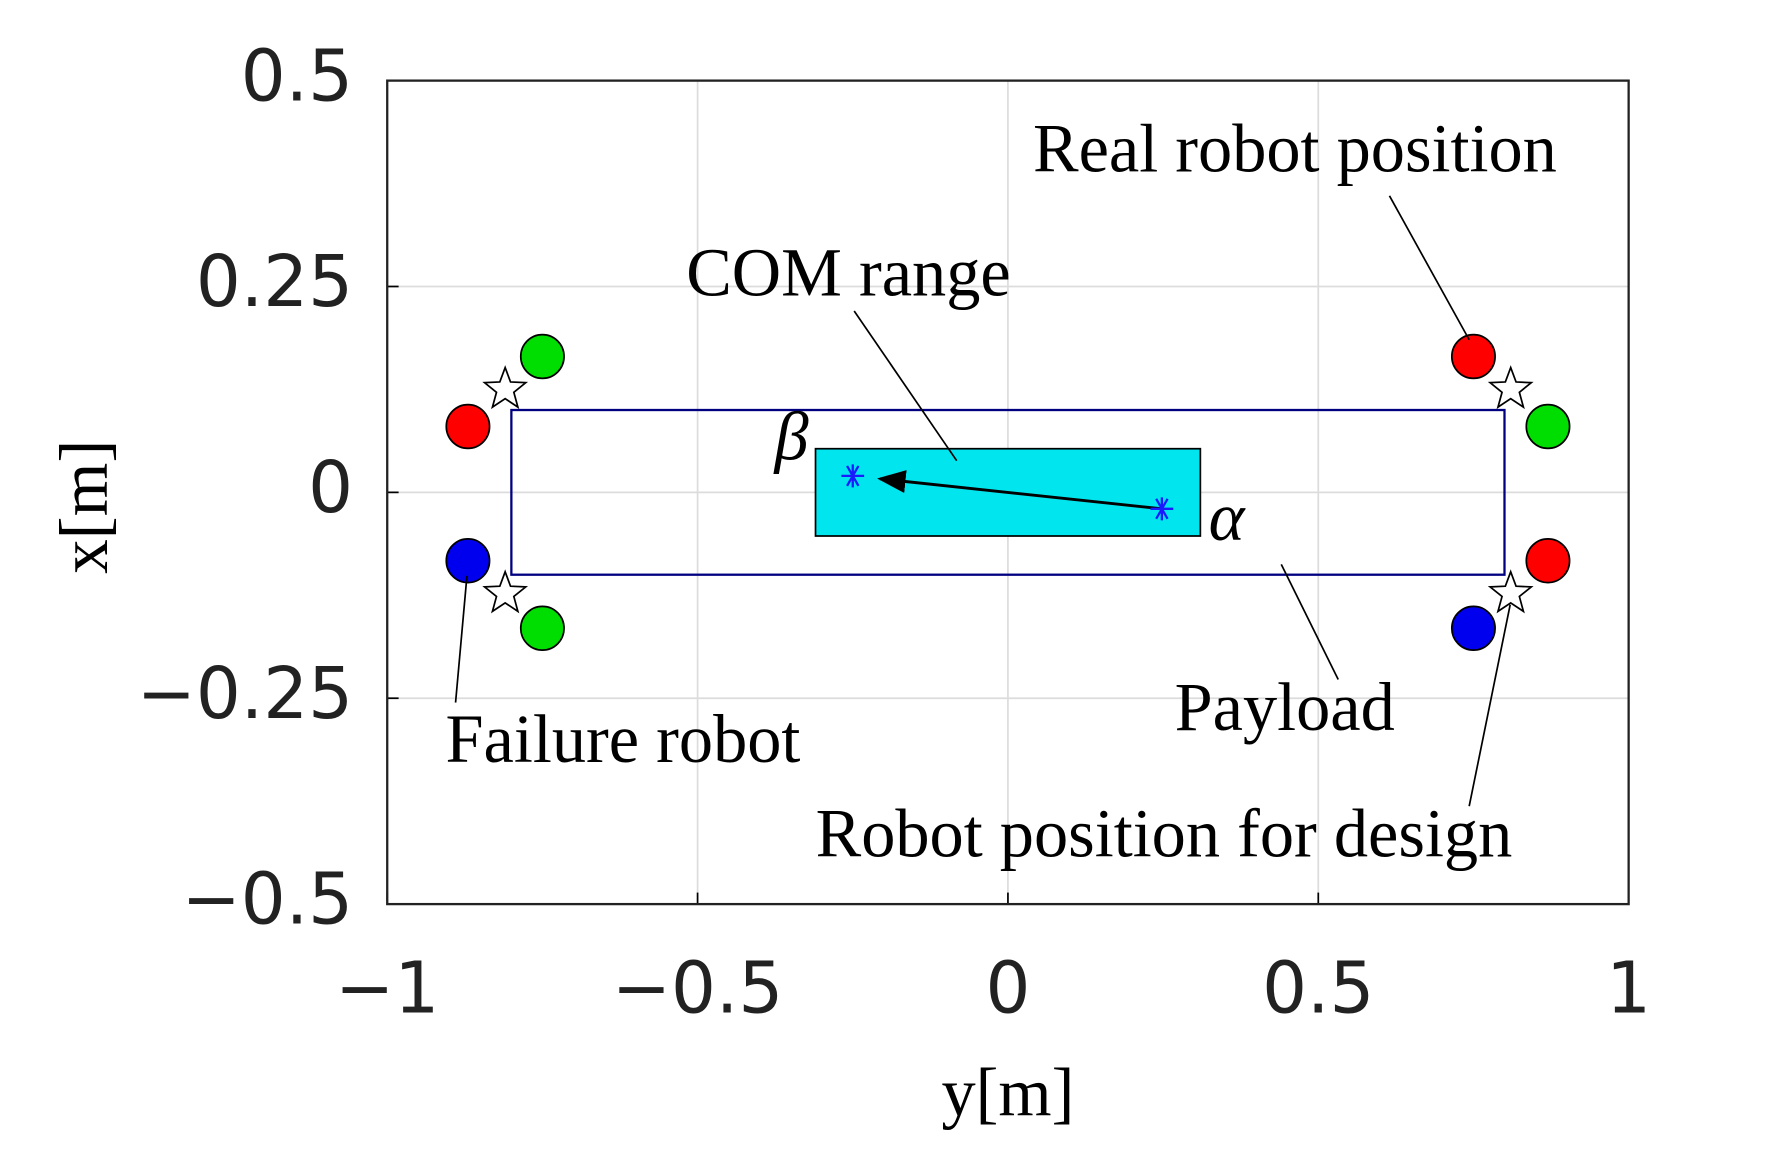 The height and width of the screenshot is (1169, 1771). I want to click on x-tick-label: 1, so click(1628, 987).